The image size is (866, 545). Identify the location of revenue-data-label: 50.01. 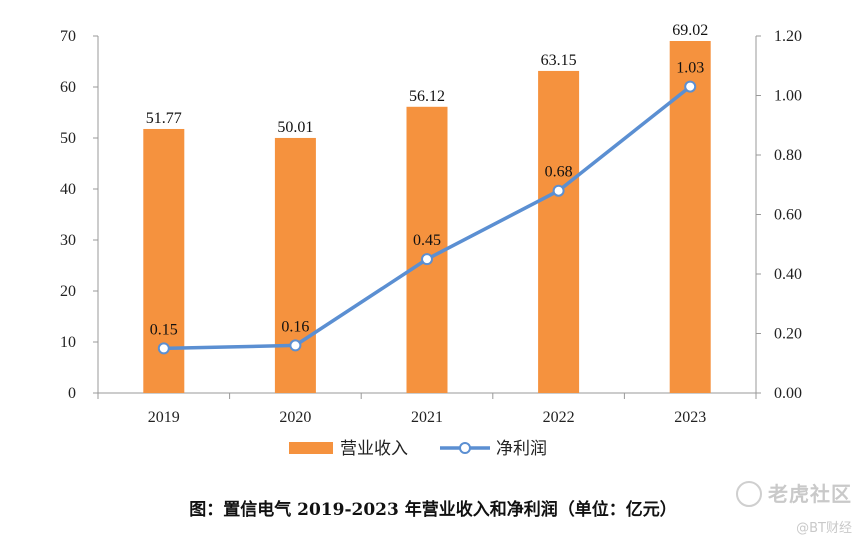
(295, 127).